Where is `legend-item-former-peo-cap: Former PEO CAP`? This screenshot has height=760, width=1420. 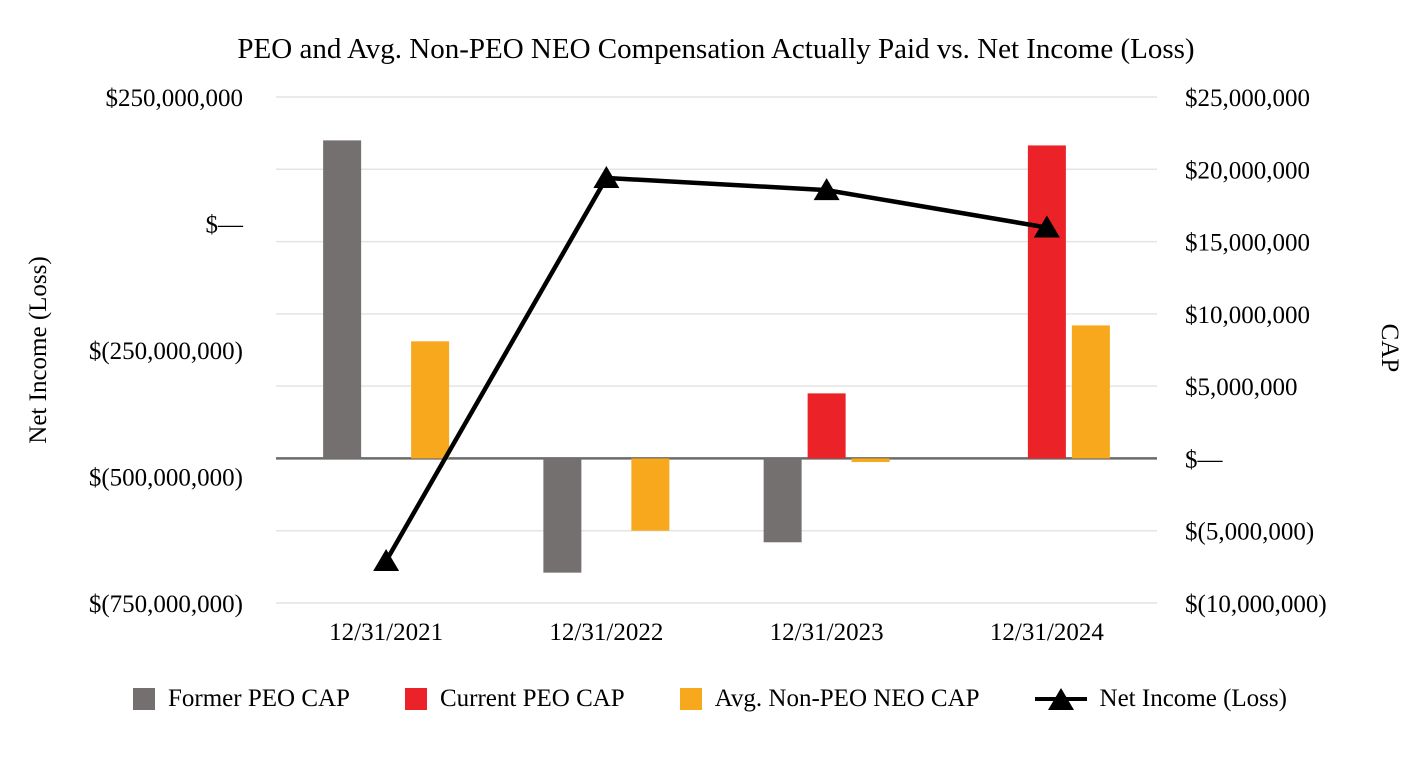
legend-item-former-peo-cap: Former PEO CAP is located at coordinates (241, 699).